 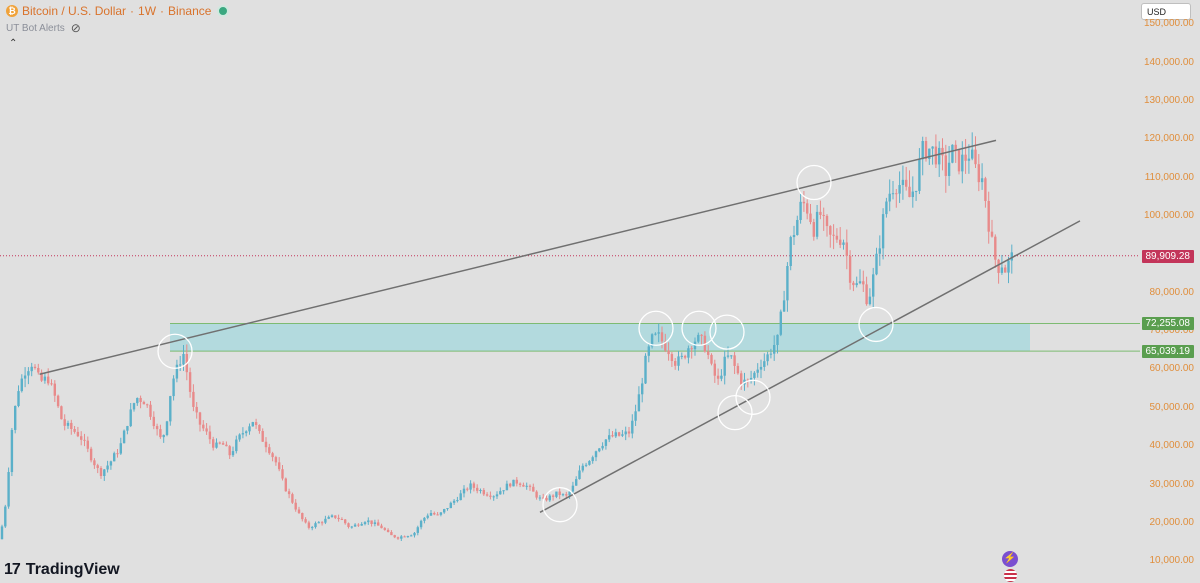 I want to click on us-flag-icon, so click(x=1010, y=575).